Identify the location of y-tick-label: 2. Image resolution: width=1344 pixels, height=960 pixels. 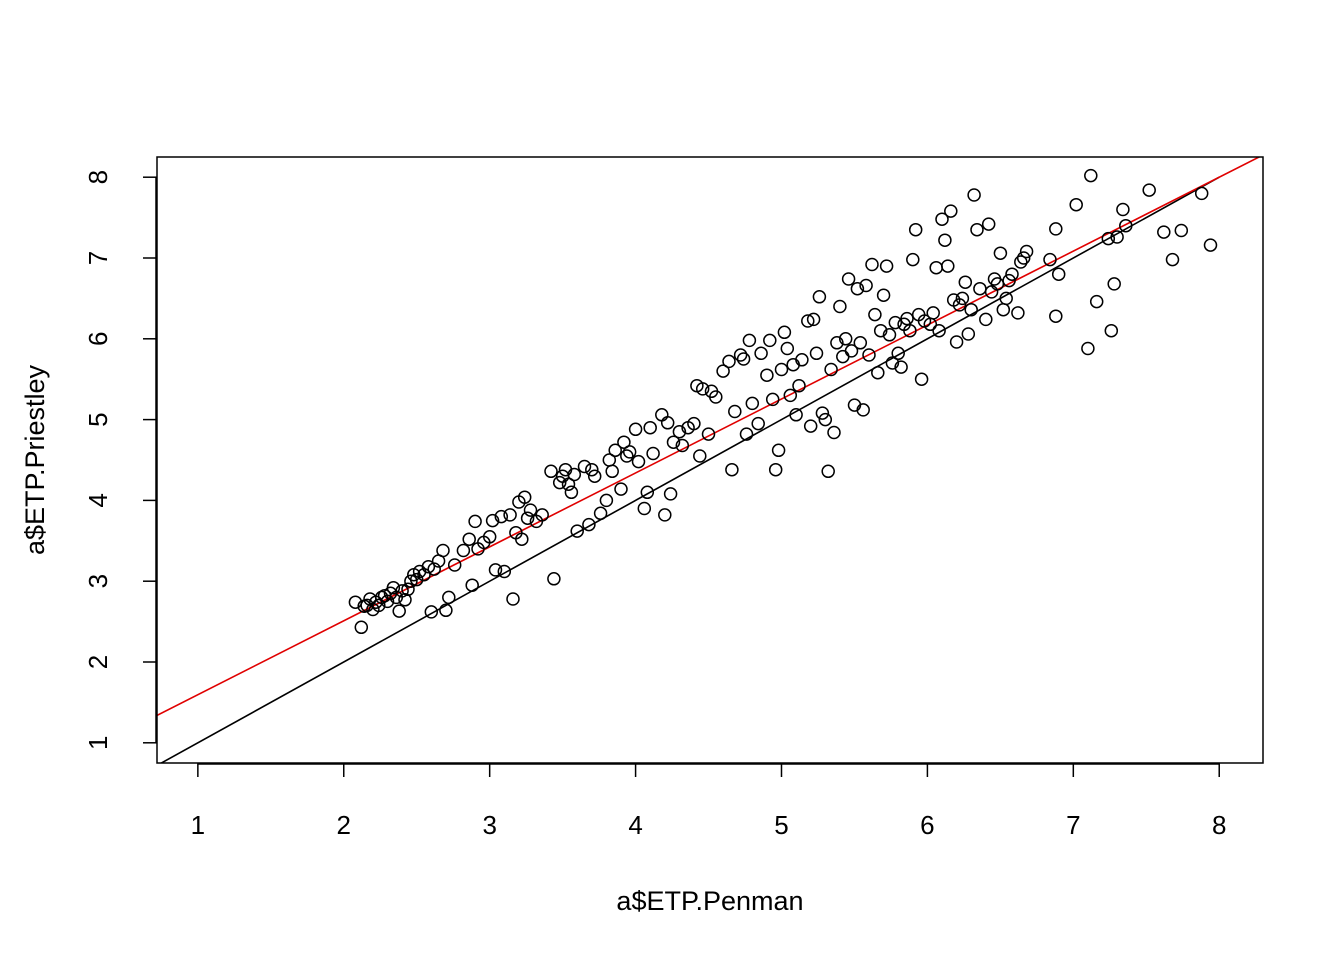
(98, 662).